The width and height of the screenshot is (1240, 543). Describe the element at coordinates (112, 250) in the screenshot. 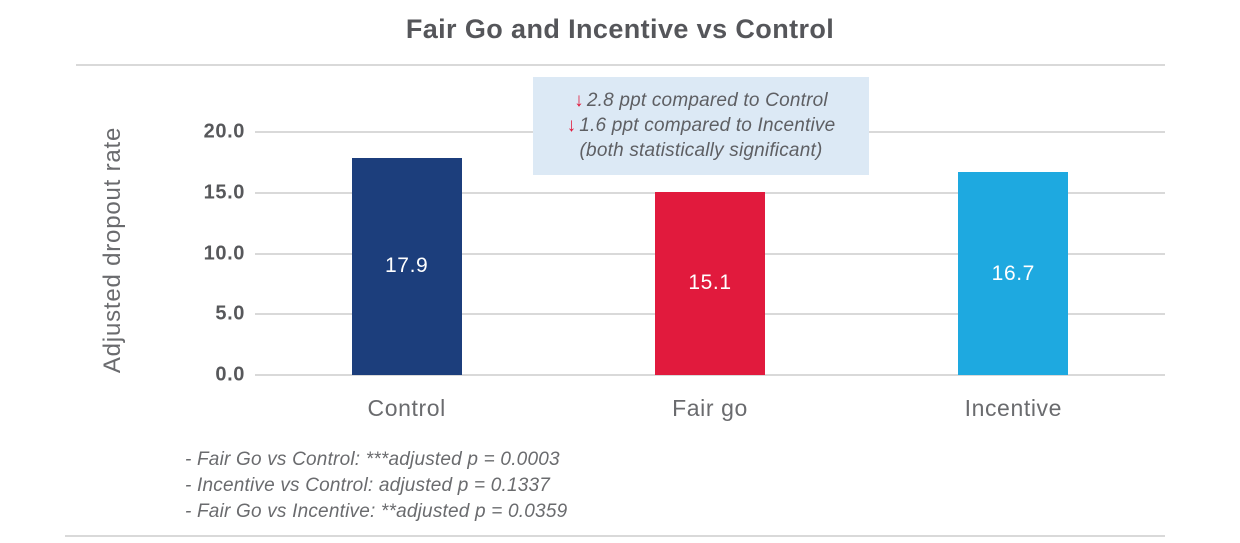

I see `y-axis-label: Adjusted dropout rate` at that location.